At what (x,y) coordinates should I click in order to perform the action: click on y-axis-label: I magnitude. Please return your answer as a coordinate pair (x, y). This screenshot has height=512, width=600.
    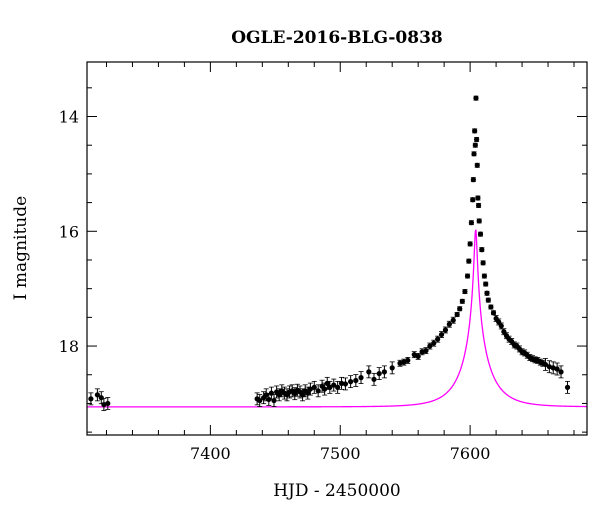
    Looking at the image, I should click on (21, 248).